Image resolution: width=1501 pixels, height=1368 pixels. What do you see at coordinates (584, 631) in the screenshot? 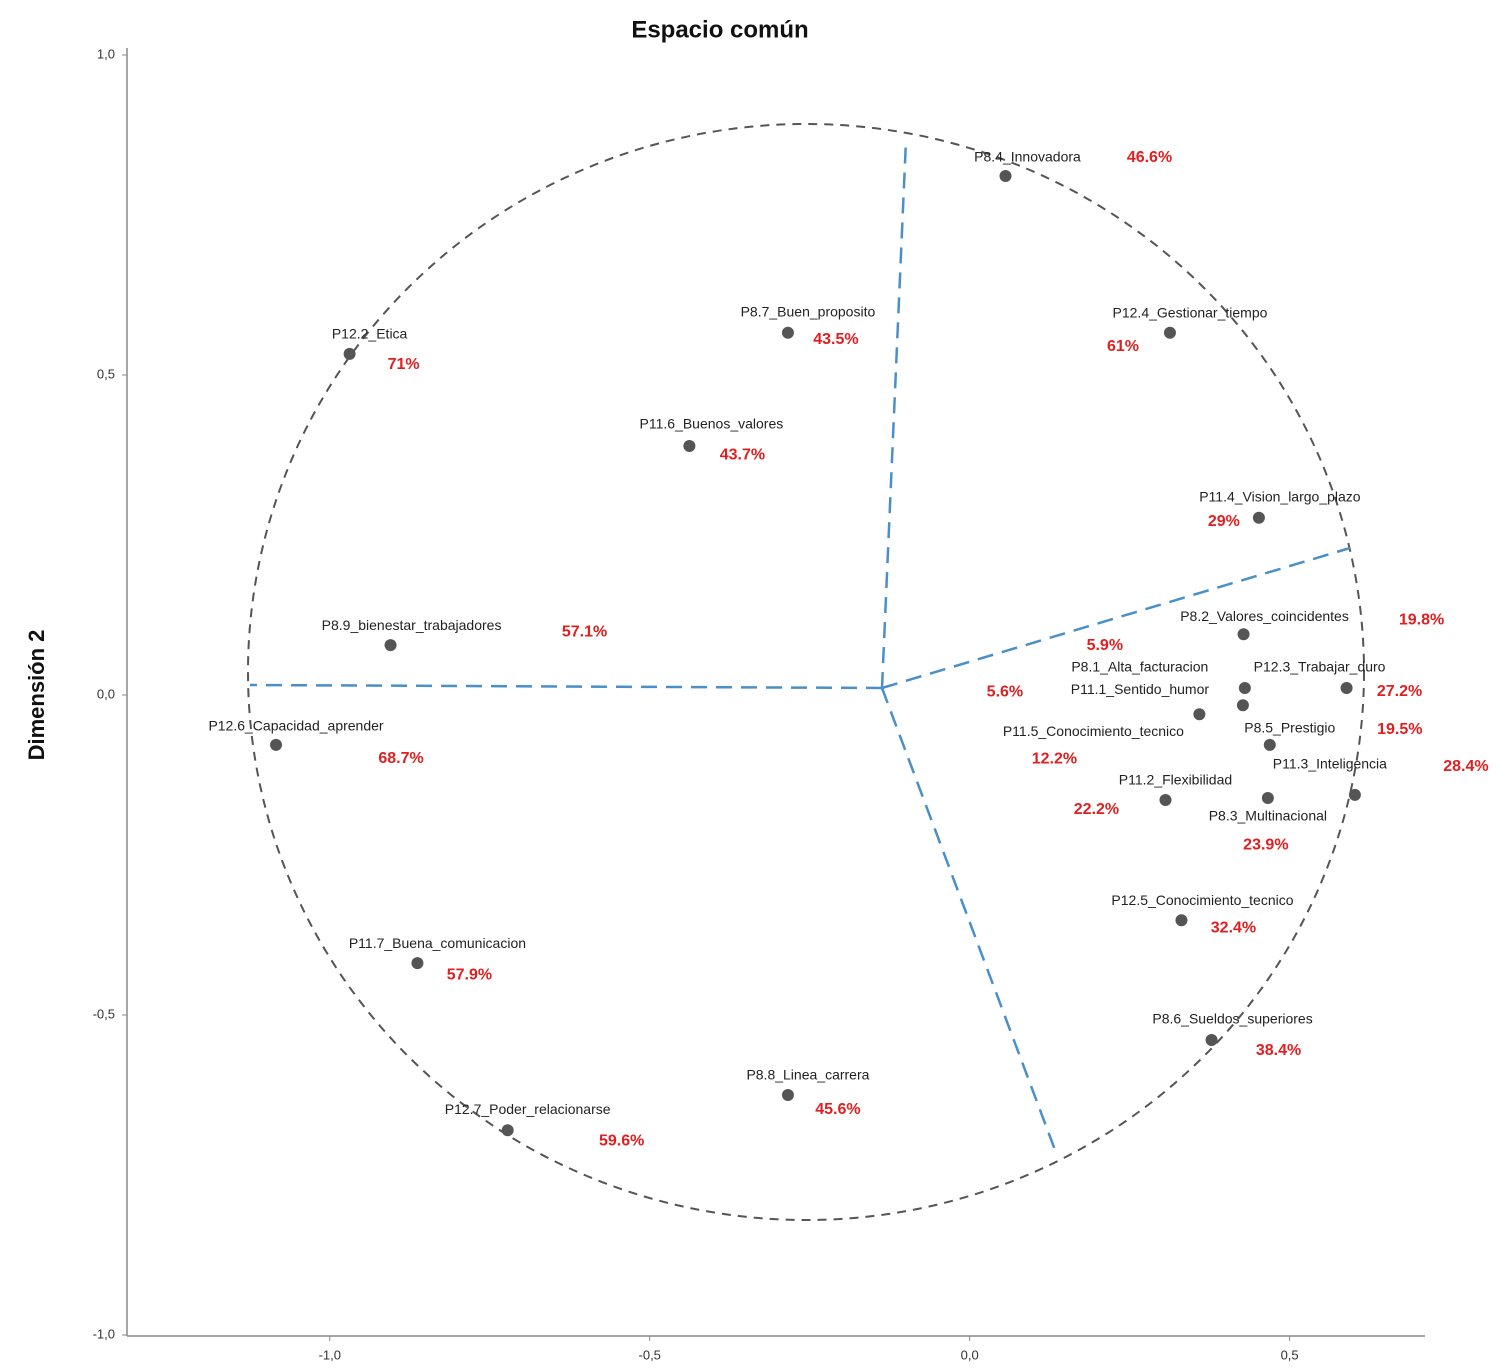
I see `point-label: 57.1%` at bounding box center [584, 631].